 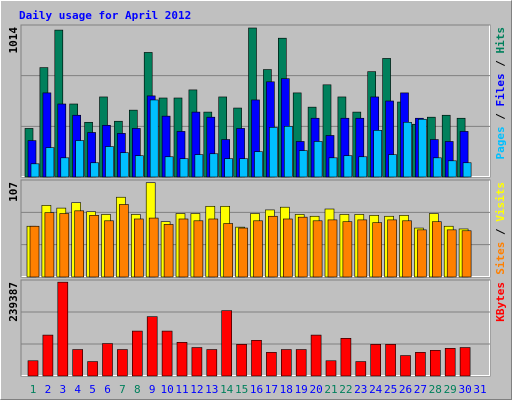 I want to click on legend: Pages / Files / Hits, so click(x=500, y=93).